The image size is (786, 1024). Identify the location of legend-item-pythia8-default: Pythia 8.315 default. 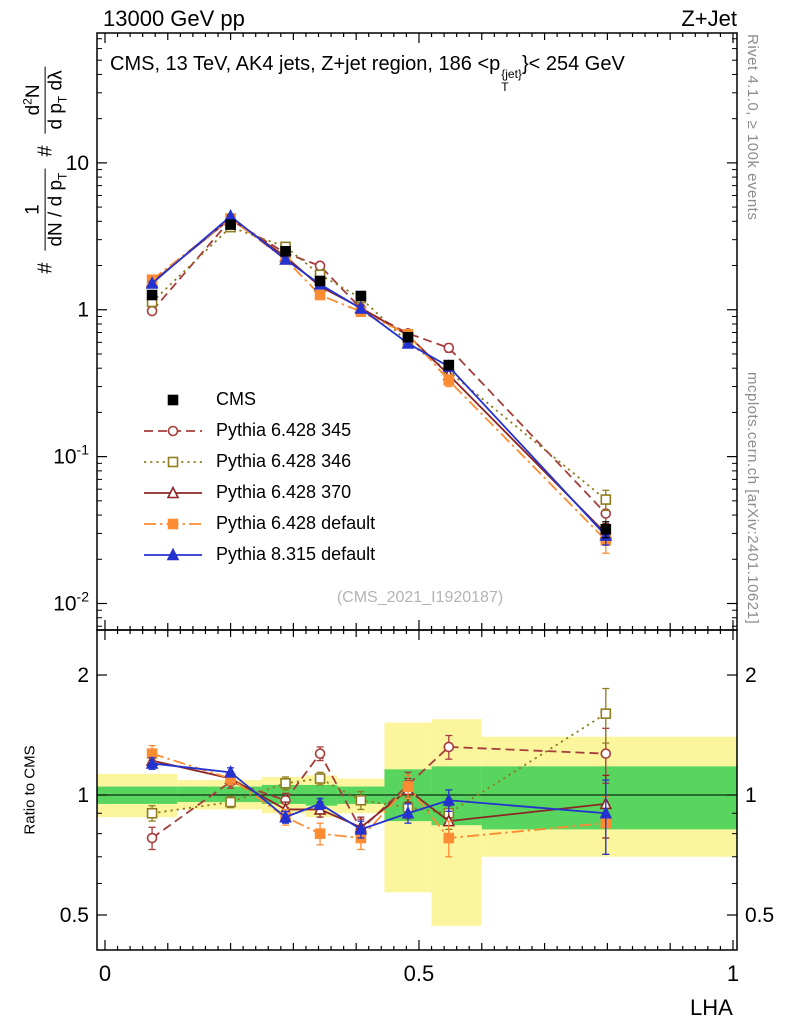
(258, 554).